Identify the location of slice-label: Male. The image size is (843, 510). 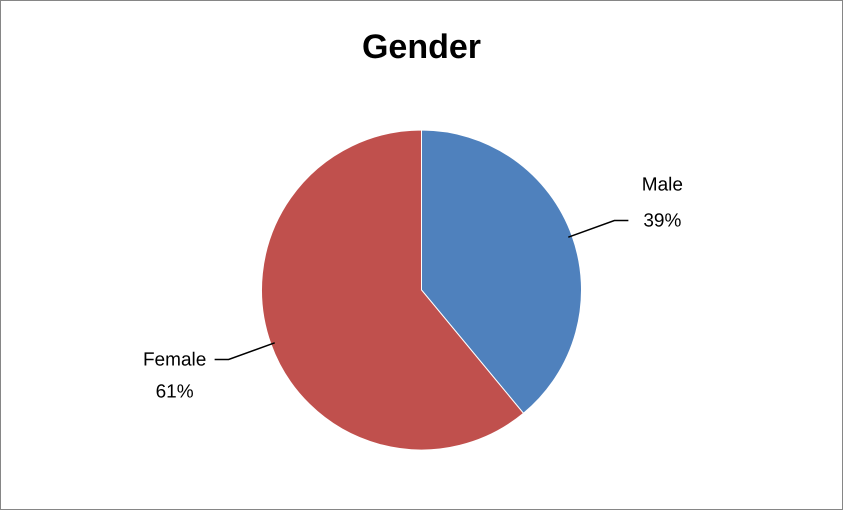
(662, 185).